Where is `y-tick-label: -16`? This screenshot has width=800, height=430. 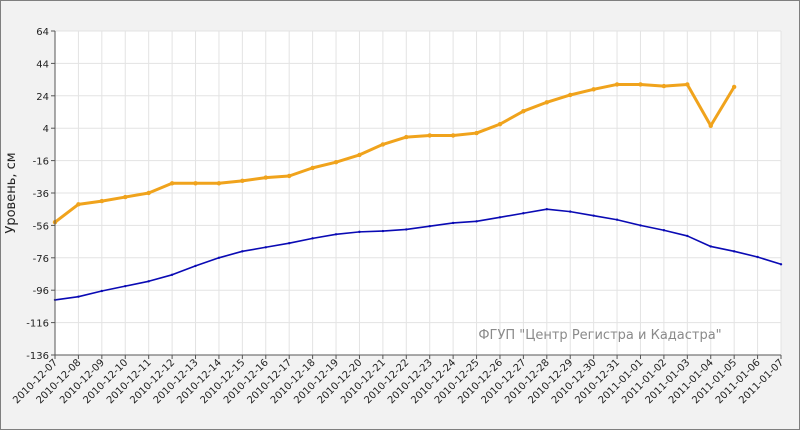
y-tick-label: -16 is located at coordinates (41, 162).